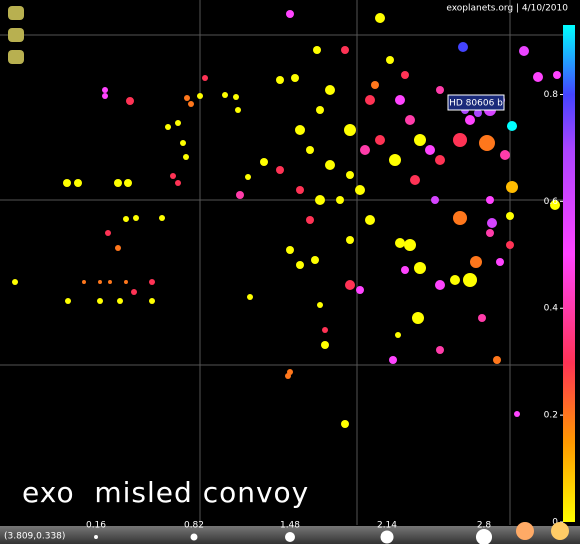 This screenshot has height=544, width=580. I want to click on color-tick-label: 0.4, so click(551, 309).